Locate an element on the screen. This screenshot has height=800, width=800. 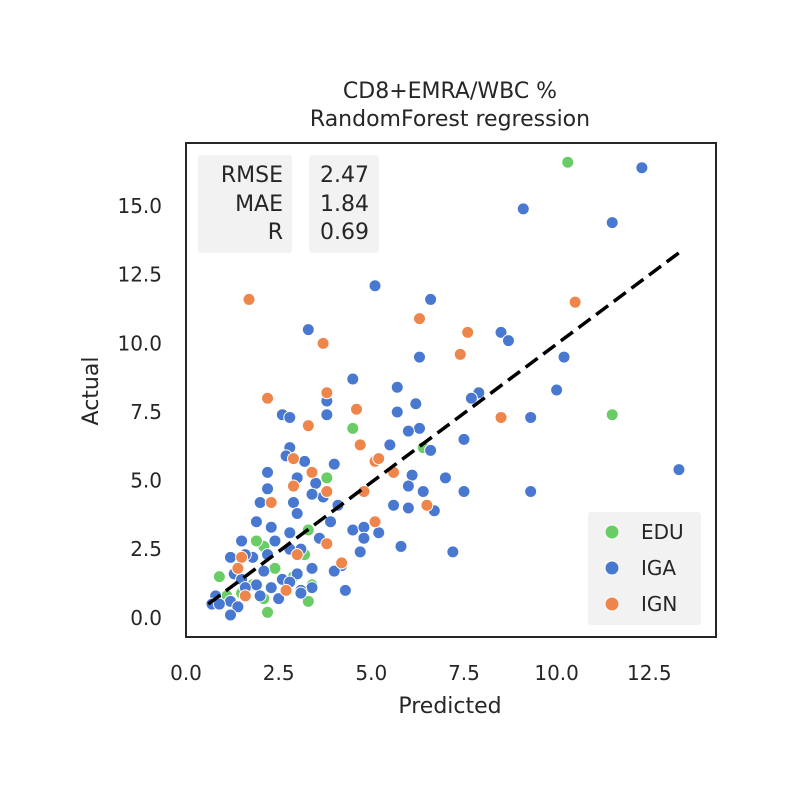
stats-values-box is located at coordinates (344, 204).